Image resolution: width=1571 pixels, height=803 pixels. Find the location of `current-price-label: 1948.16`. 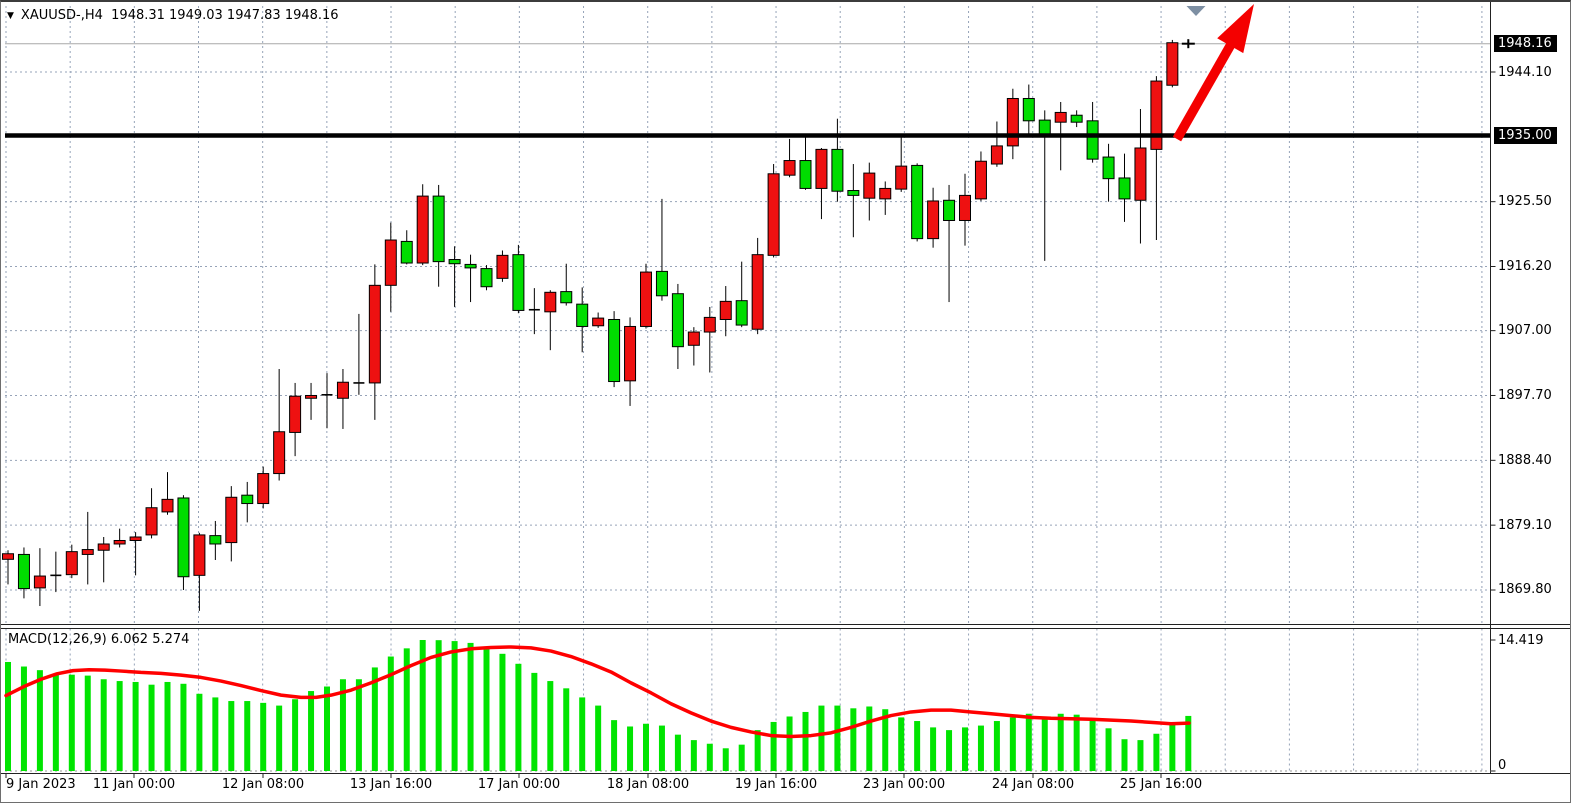

current-price-label: 1948.16 is located at coordinates (1525, 44).